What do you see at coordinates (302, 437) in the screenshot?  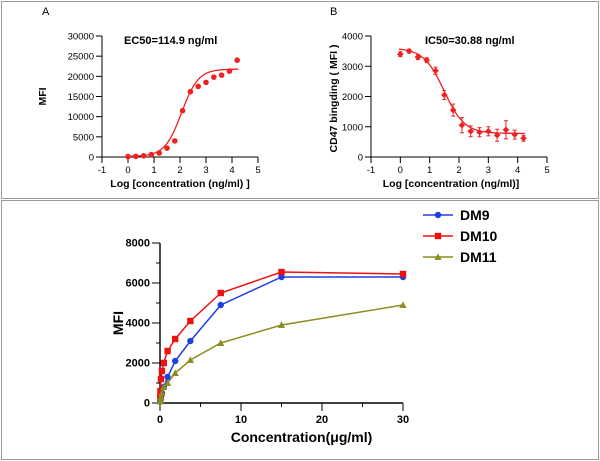 I see `x-axis-label: Concentration(μg/ml)` at bounding box center [302, 437].